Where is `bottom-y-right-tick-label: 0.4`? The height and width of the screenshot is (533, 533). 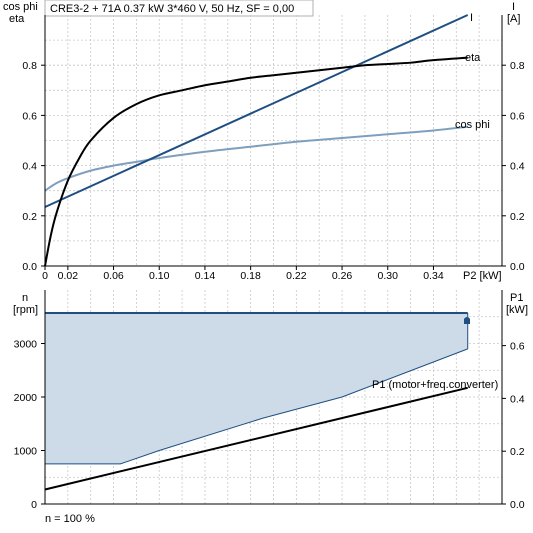 bottom-y-right-tick-label: 0.4 is located at coordinates (517, 399).